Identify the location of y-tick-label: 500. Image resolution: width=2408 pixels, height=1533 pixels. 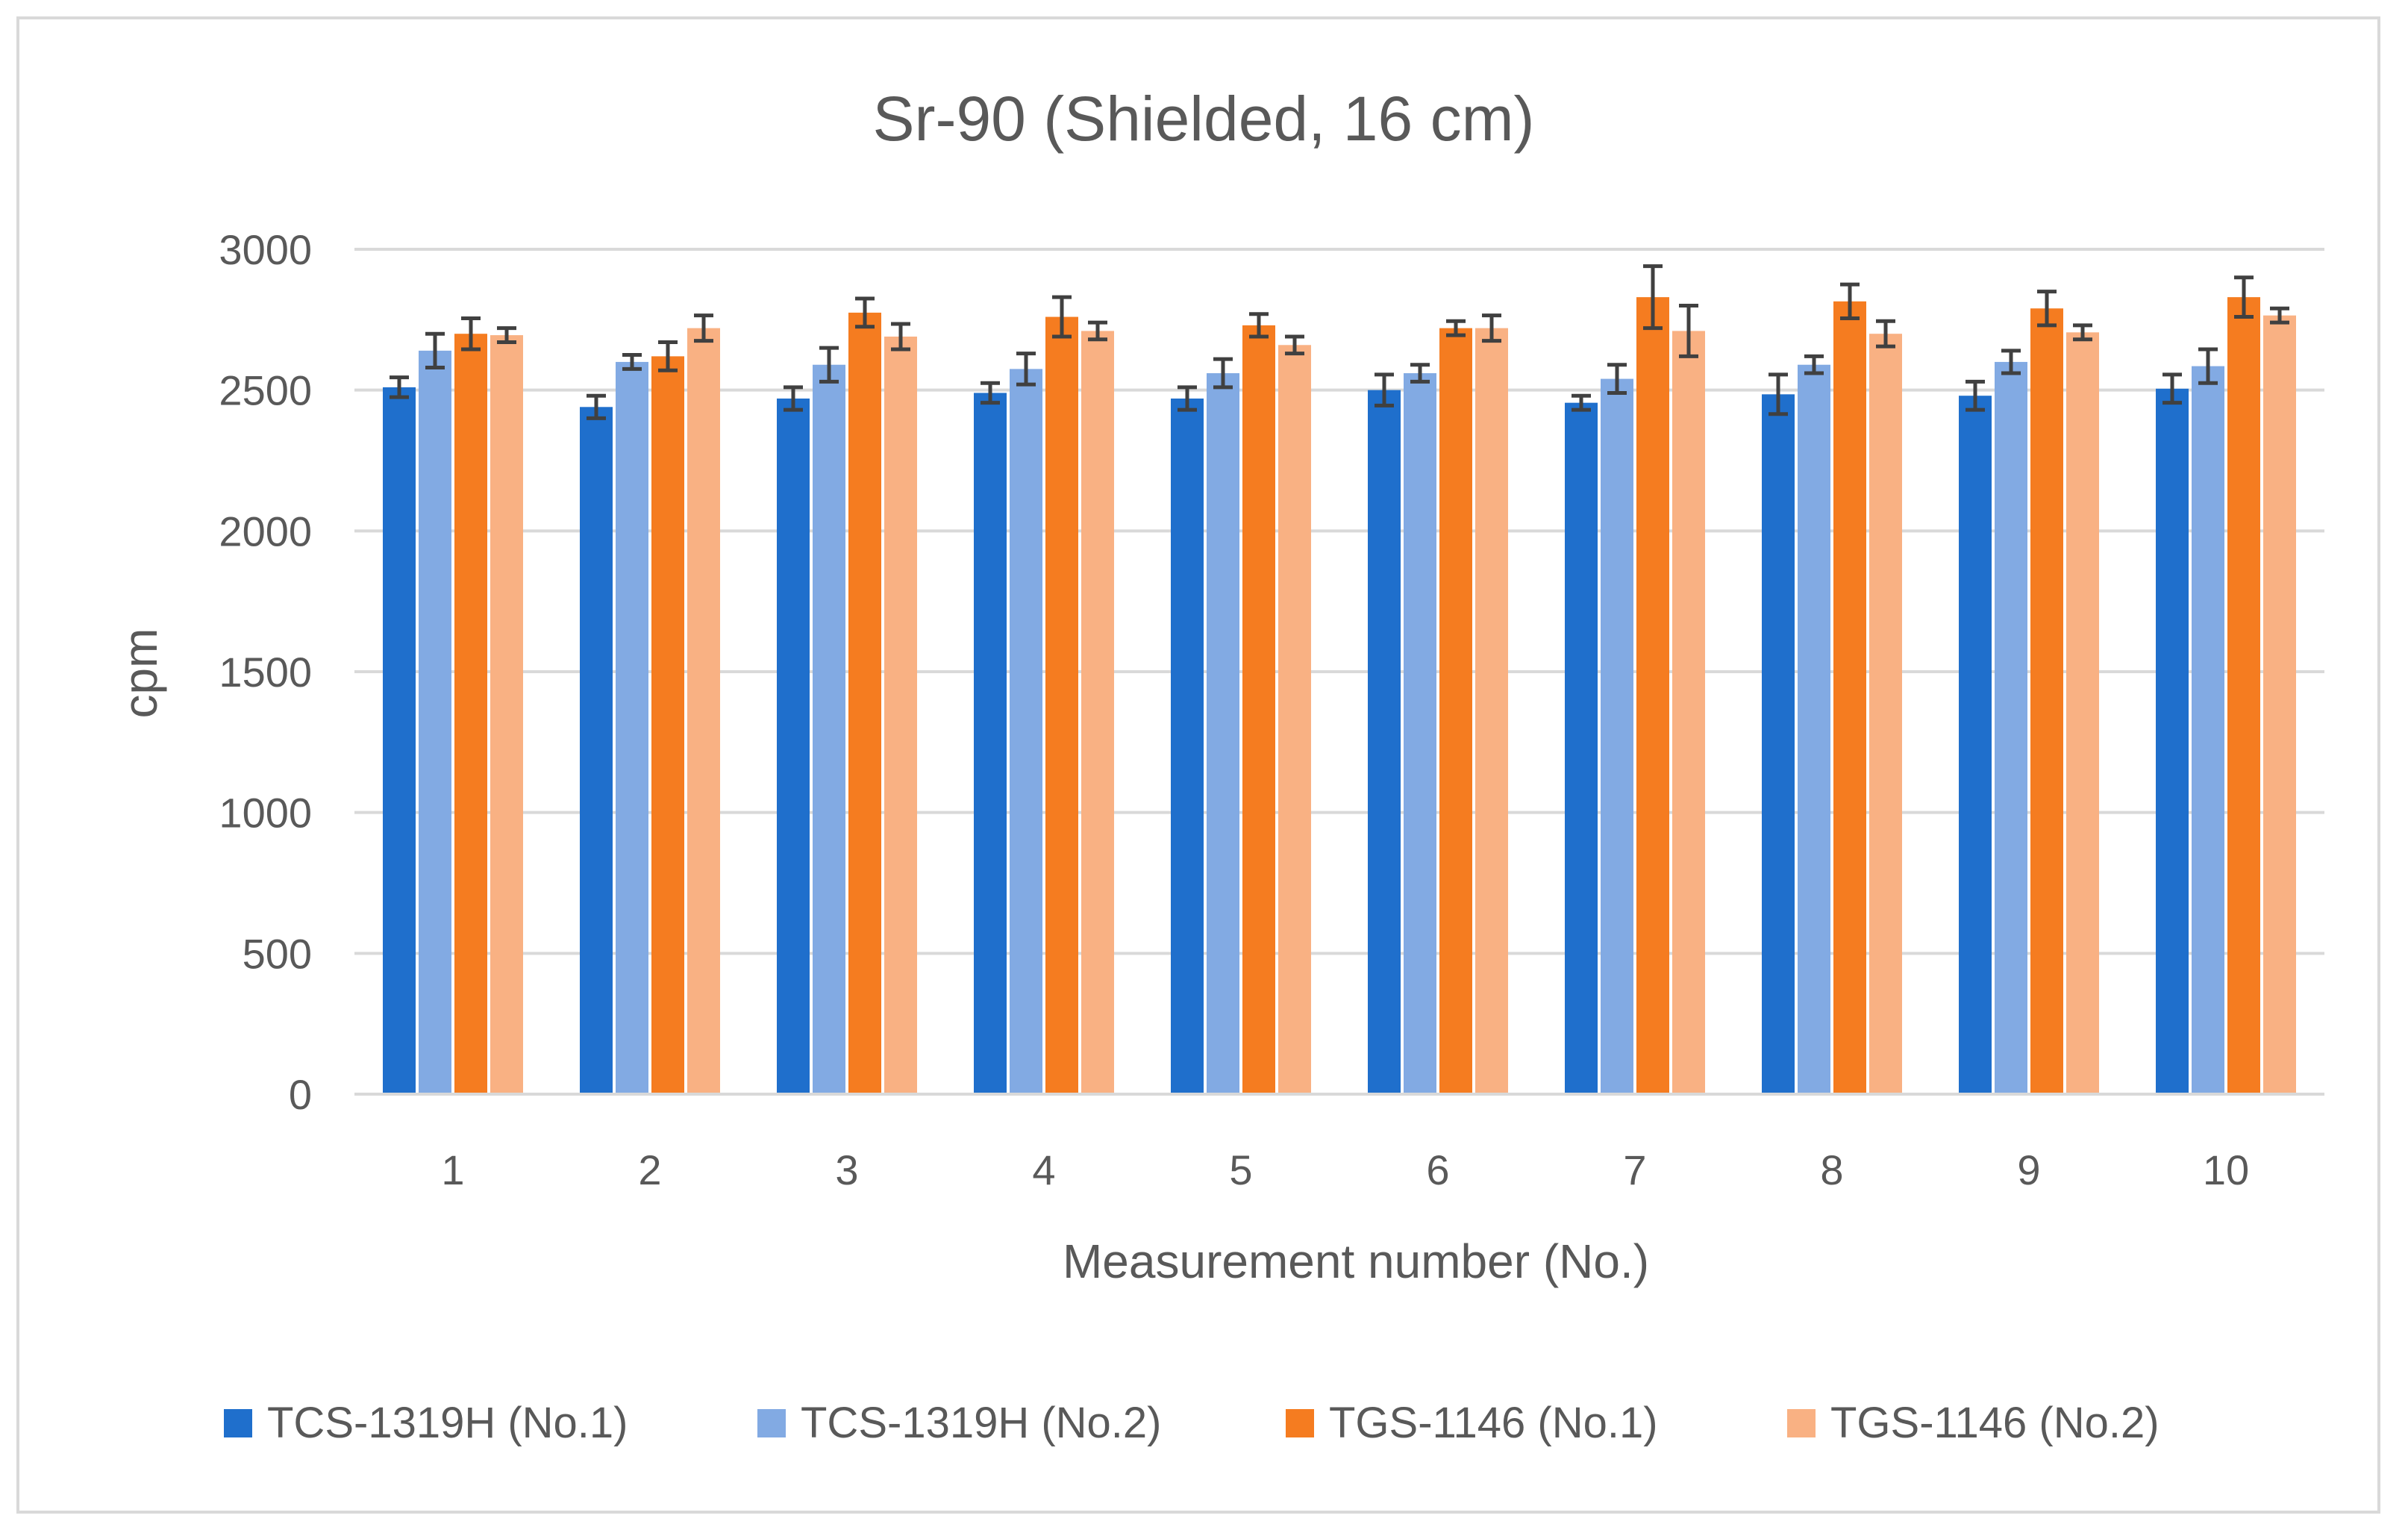
(277, 954).